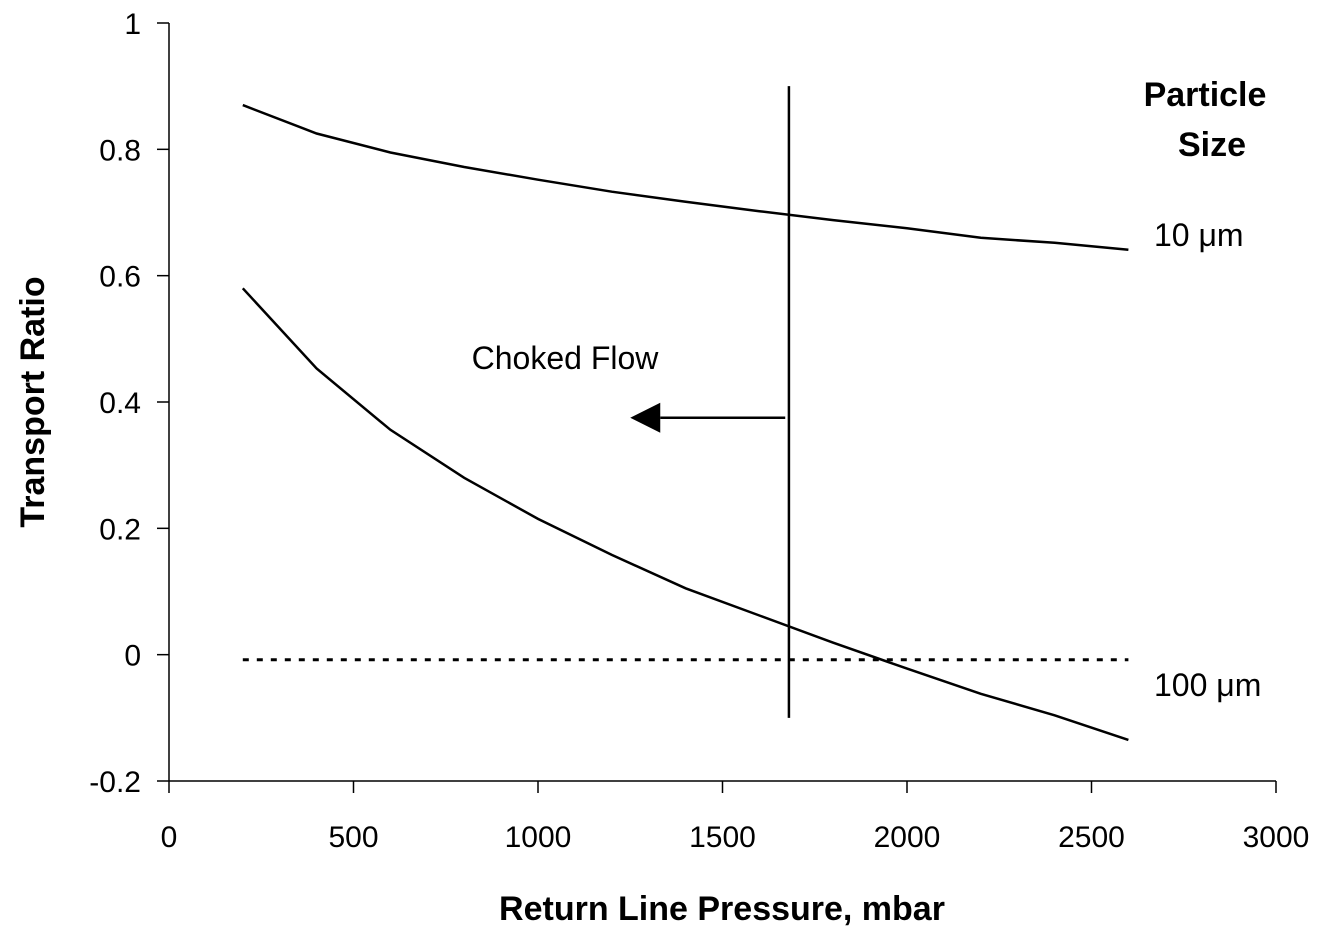 Image resolution: width=1324 pixels, height=927 pixels. Describe the element at coordinates (538, 837) in the screenshot. I see `x-tick-label: 1000` at that location.